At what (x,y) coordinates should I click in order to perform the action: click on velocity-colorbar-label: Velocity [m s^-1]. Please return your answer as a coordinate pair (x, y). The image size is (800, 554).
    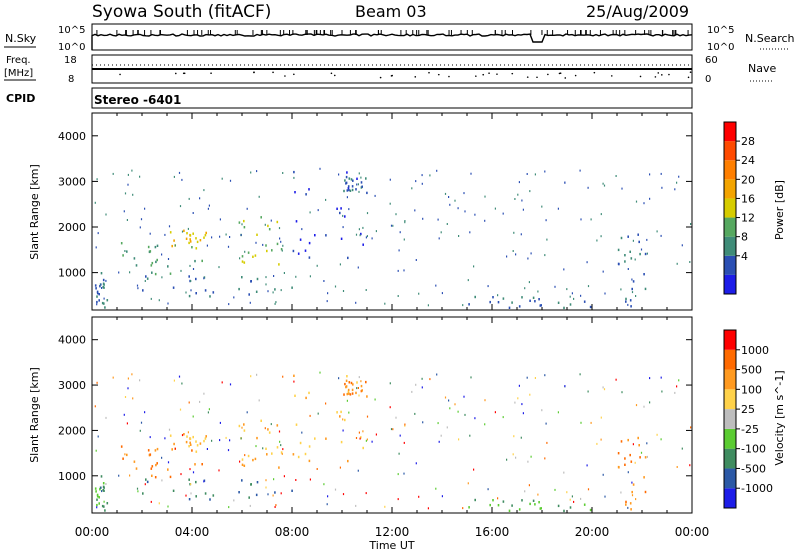
    Looking at the image, I should click on (779, 417).